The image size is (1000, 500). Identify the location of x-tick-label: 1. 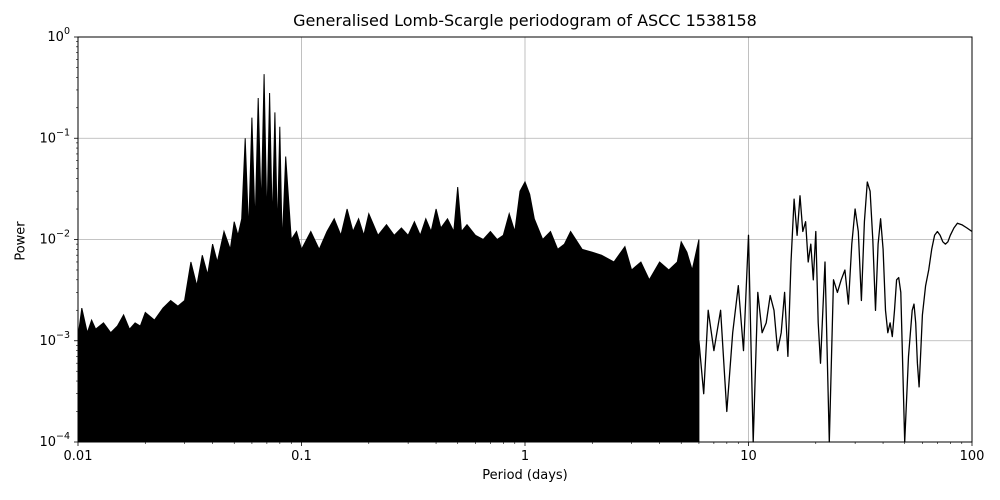
(525, 456).